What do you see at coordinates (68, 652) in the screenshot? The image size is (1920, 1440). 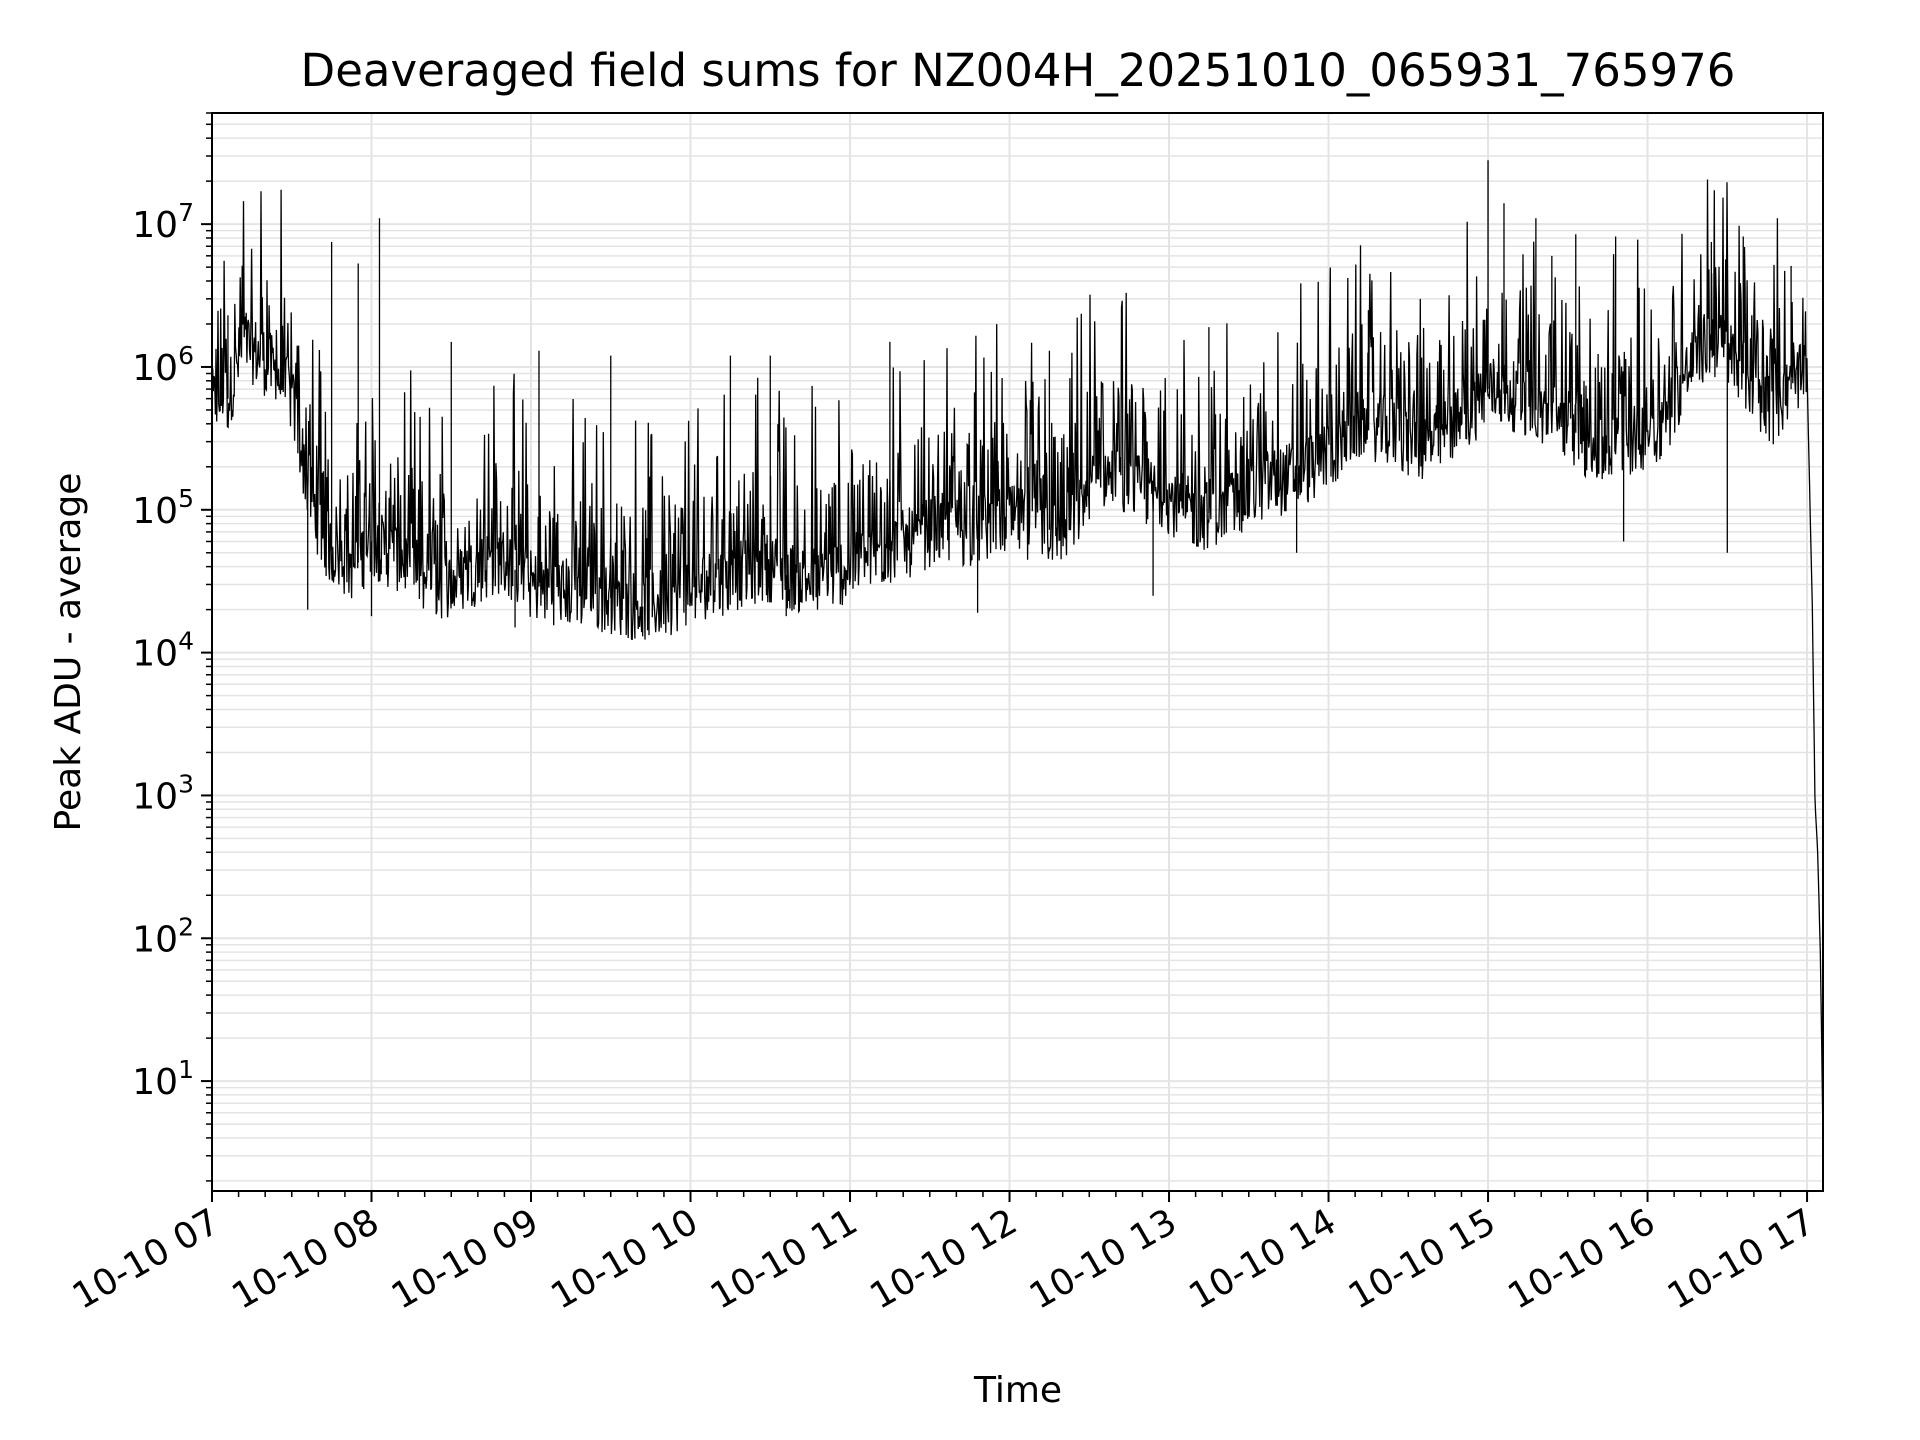 I see `y-axis-label: Peak ADU - average` at bounding box center [68, 652].